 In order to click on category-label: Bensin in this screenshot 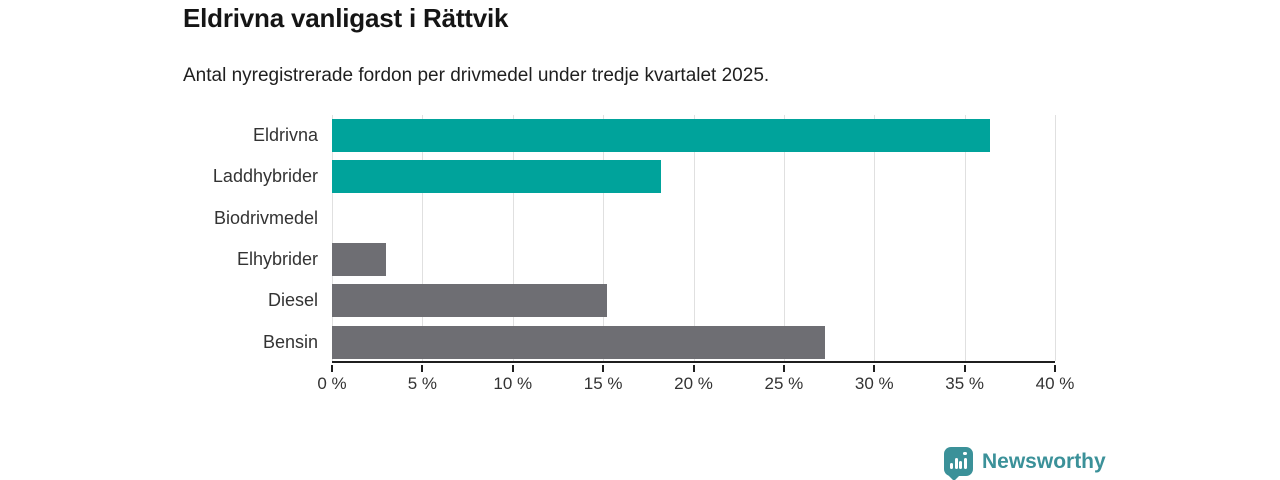, I will do `click(290, 341)`.